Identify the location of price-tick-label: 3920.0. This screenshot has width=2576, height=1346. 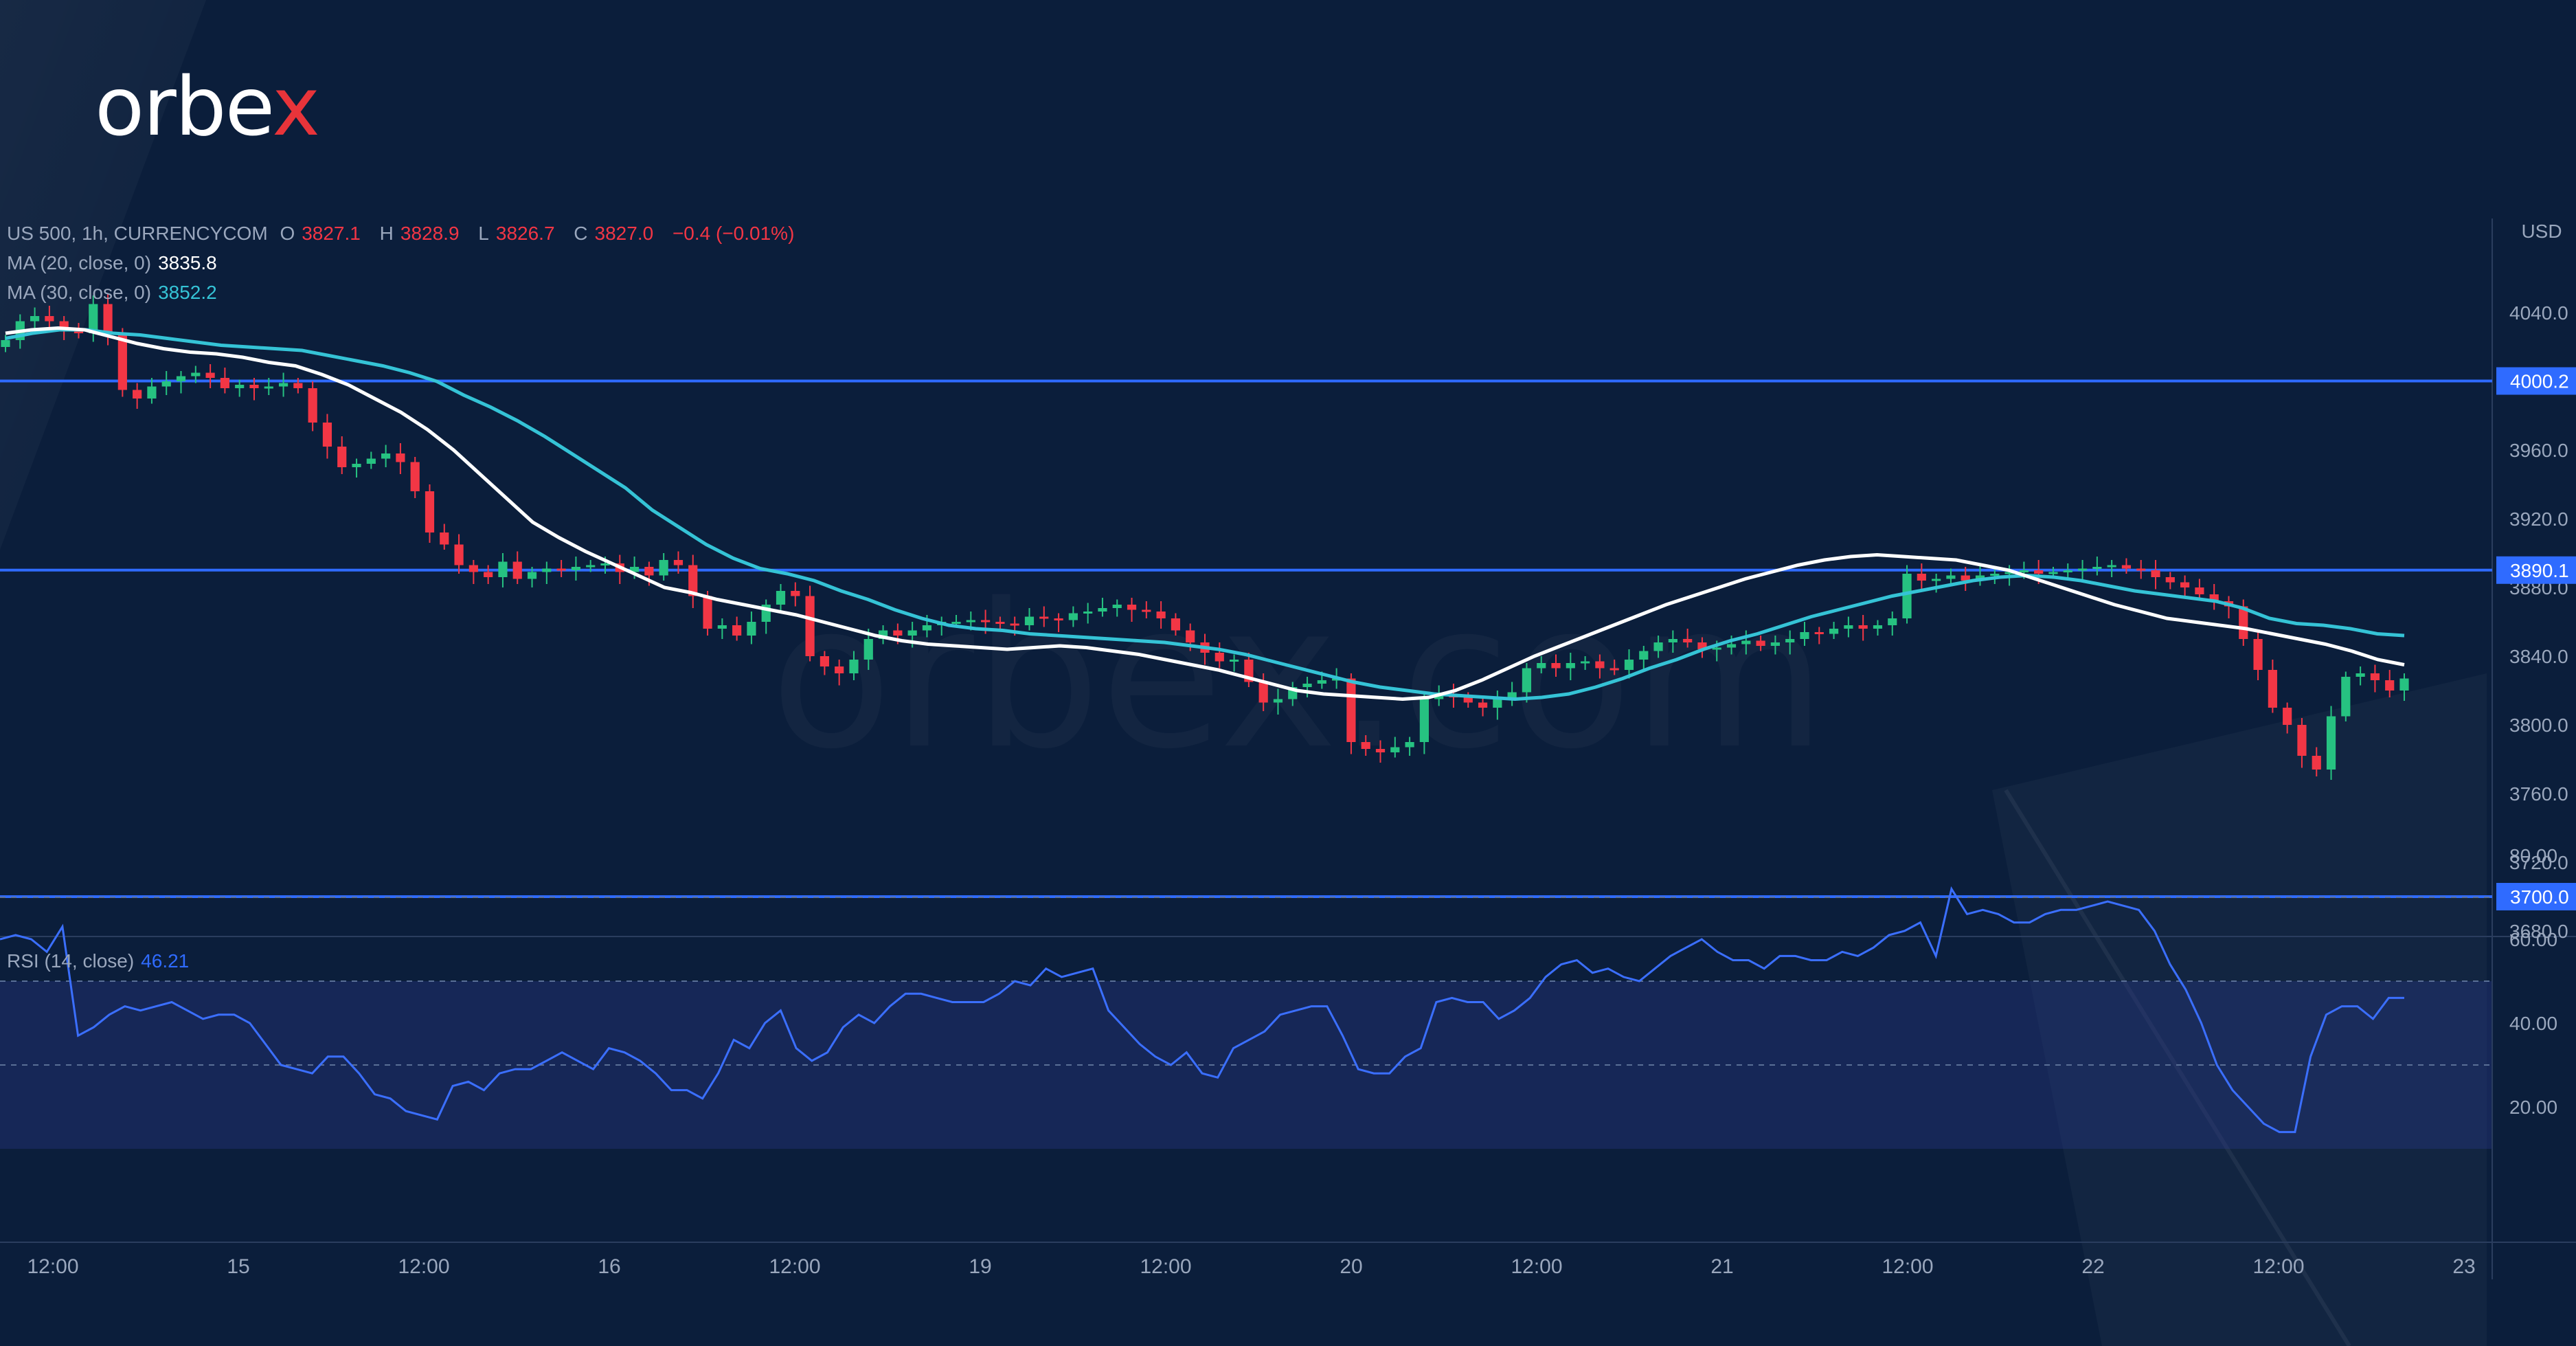
(2538, 519).